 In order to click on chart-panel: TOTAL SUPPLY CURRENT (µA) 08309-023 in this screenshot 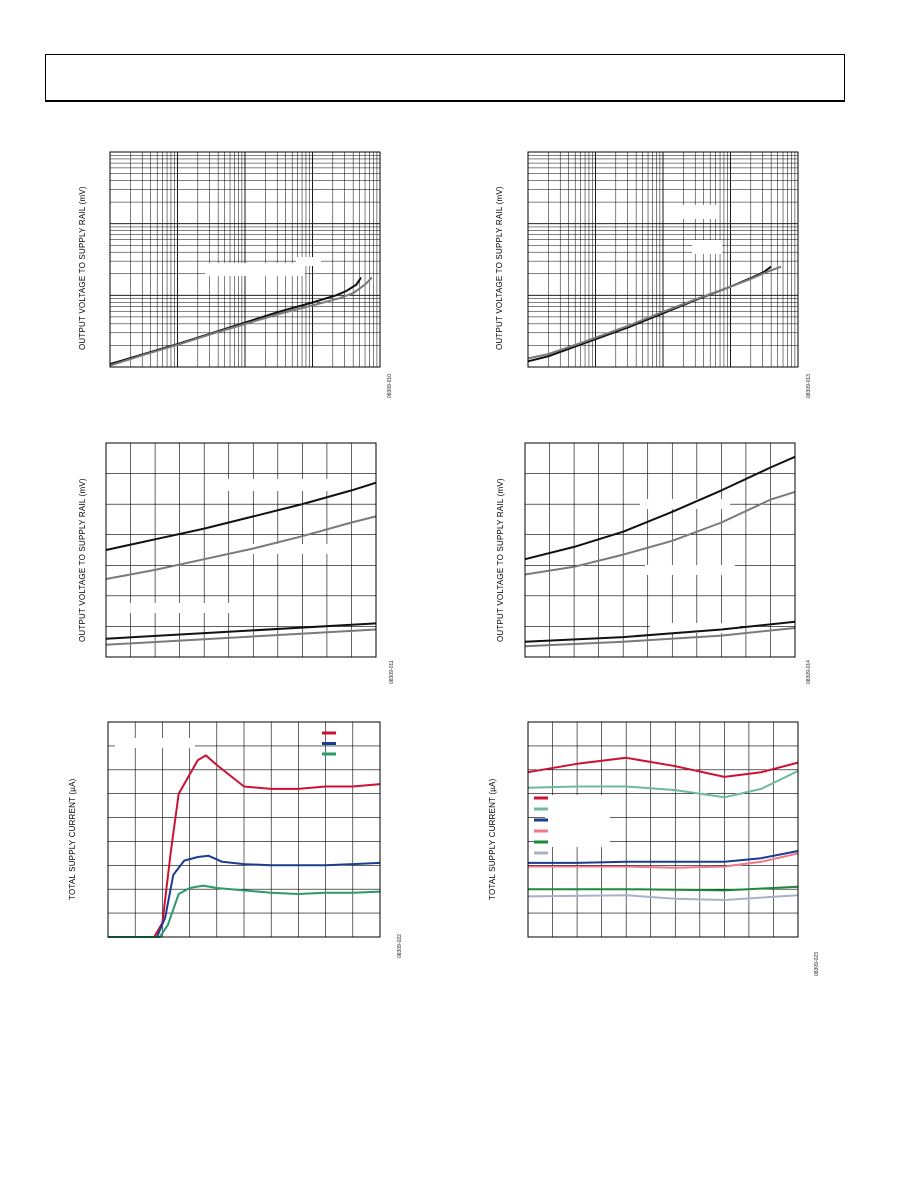, I will do `click(654, 848)`.